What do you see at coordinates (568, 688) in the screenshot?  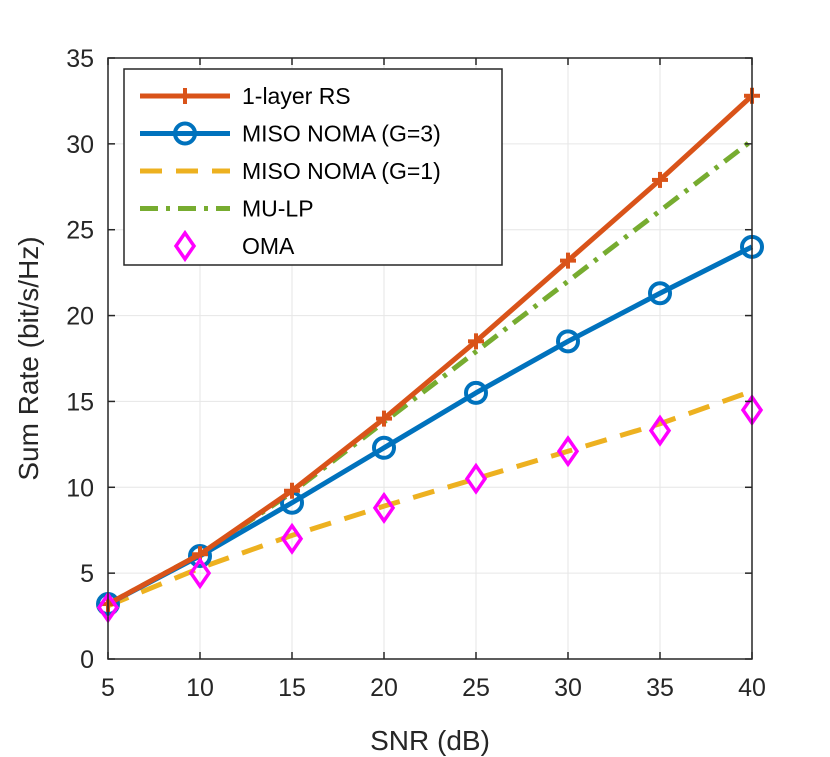 I see `x-tick-label: 30` at bounding box center [568, 688].